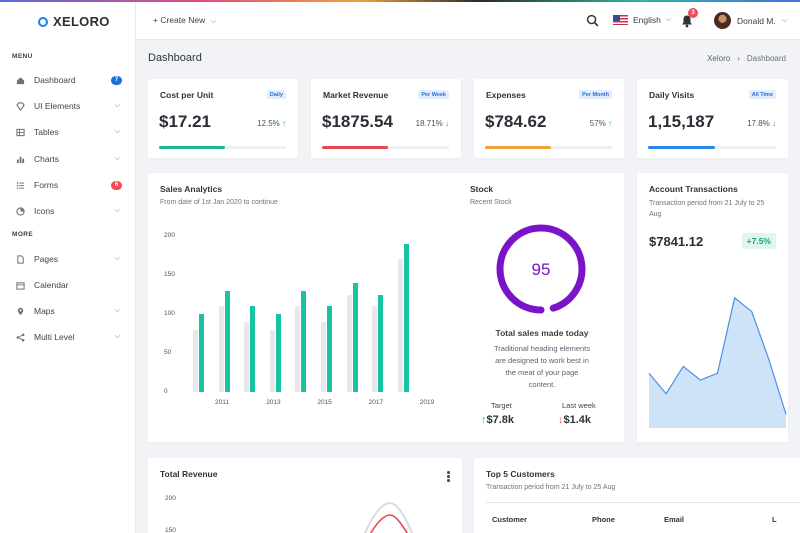 The height and width of the screenshot is (533, 800). Describe the element at coordinates (223, 118) in the screenshot. I see `stat-card-cost-per-unit: Cost per Unit Daily $17.21 12.5% ↑` at that location.